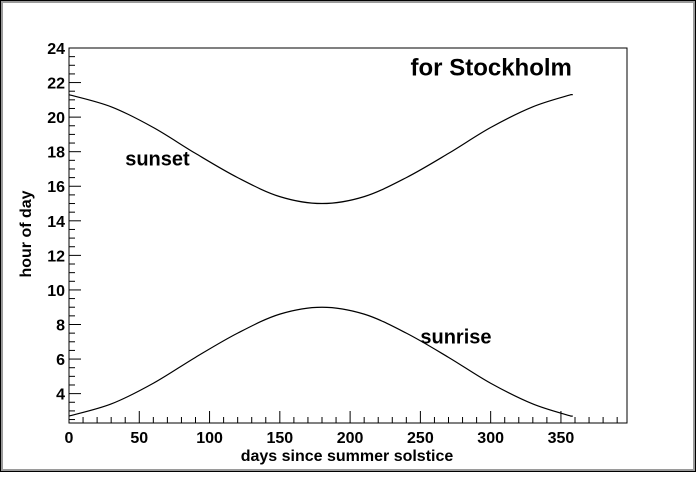  Describe the element at coordinates (56, 256) in the screenshot. I see `y-tick-label: 12` at that location.